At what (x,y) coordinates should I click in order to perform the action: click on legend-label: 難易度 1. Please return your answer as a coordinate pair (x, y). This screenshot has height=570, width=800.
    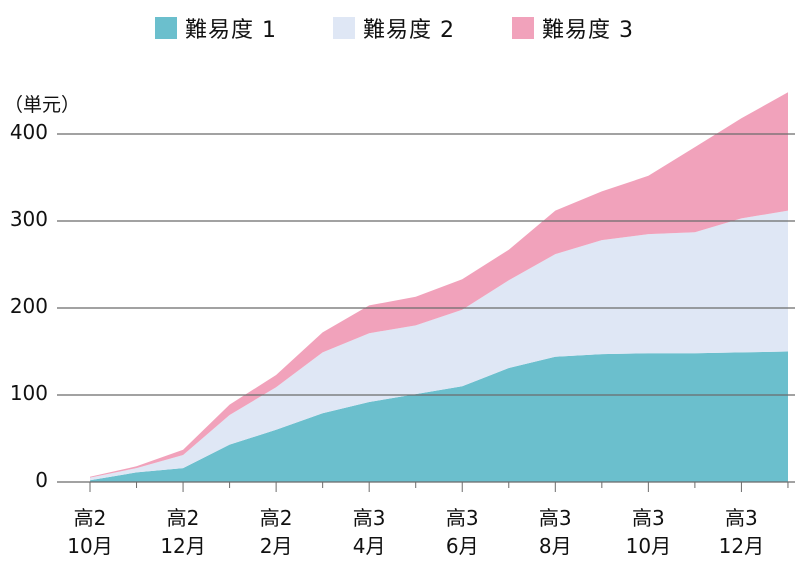
    Looking at the image, I should click on (231, 30).